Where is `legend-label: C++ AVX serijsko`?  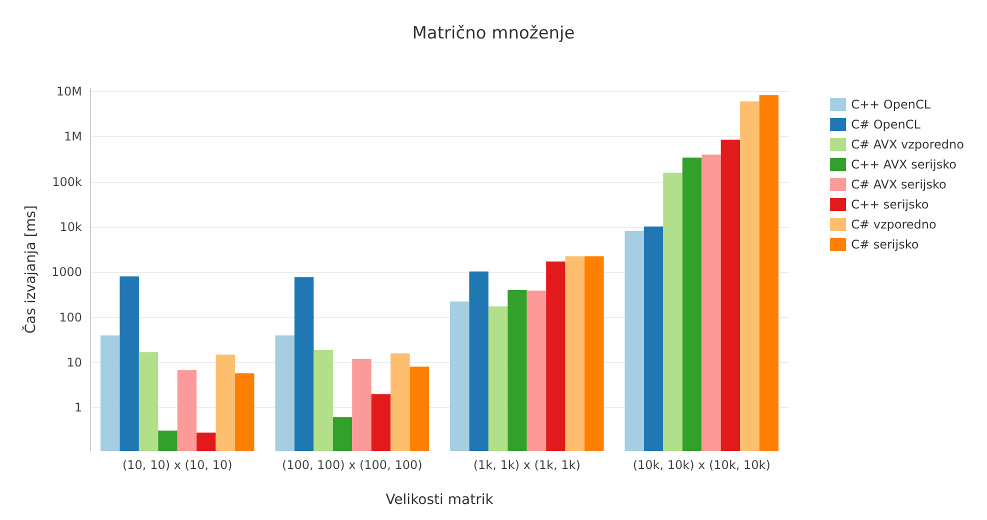 legend-label: C++ AVX serijsko is located at coordinates (903, 165).